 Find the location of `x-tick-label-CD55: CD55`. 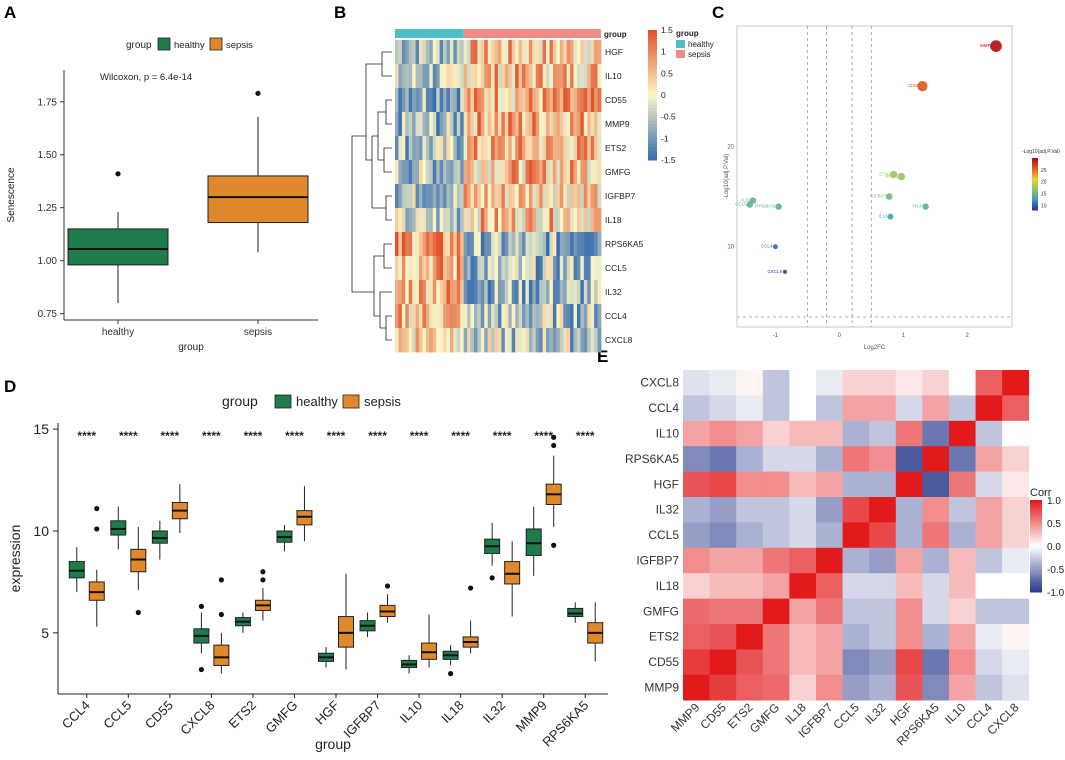

x-tick-label-CD55: CD55 is located at coordinates (159, 715).